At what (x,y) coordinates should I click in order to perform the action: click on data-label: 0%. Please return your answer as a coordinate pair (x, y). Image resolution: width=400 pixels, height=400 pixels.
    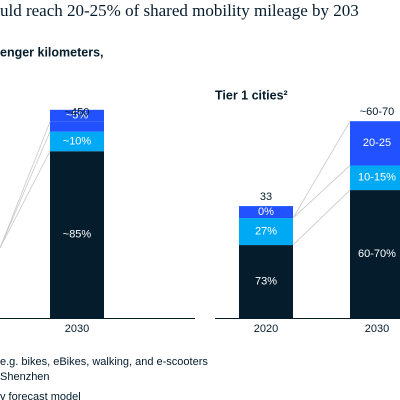
    Looking at the image, I should click on (266, 212).